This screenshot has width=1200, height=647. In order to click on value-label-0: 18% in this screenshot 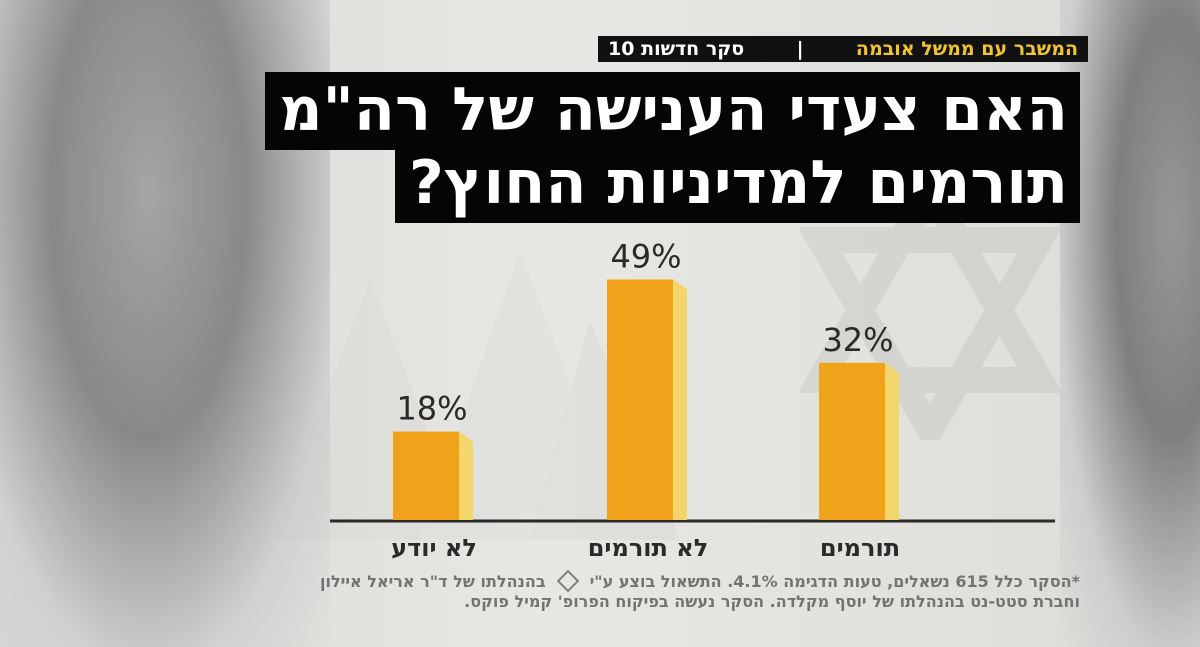, I will do `click(431, 409)`.